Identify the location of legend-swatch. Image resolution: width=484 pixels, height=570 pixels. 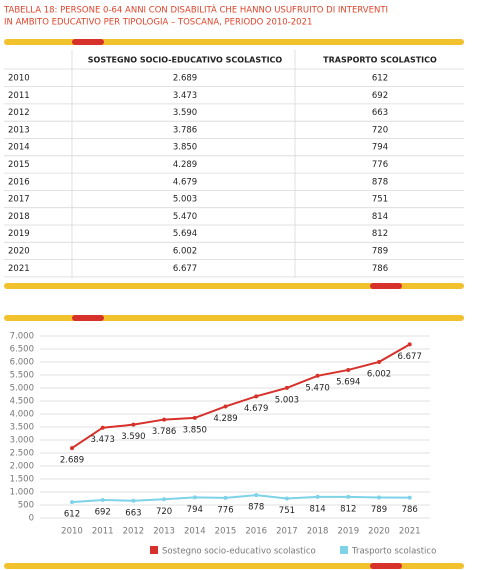
(344, 550).